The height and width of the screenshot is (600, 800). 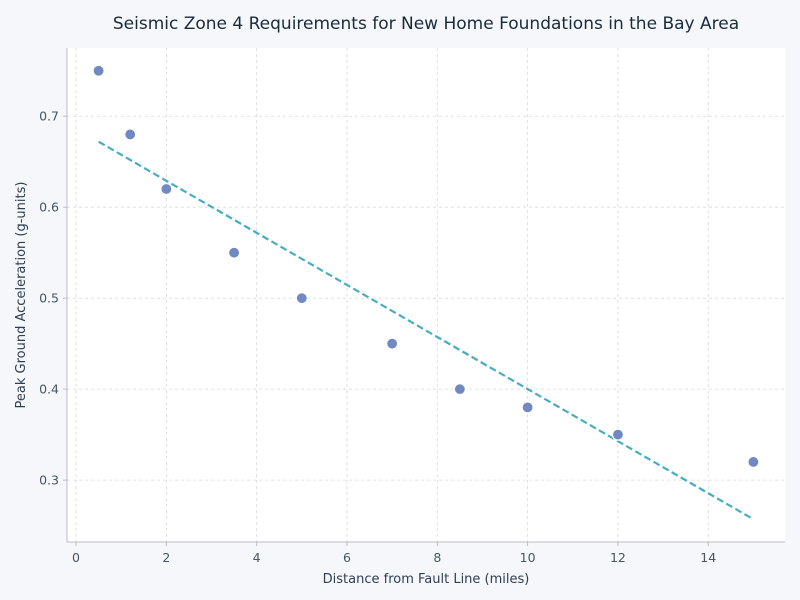 What do you see at coordinates (49, 298) in the screenshot?
I see `y-tick-label: 0.5` at bounding box center [49, 298].